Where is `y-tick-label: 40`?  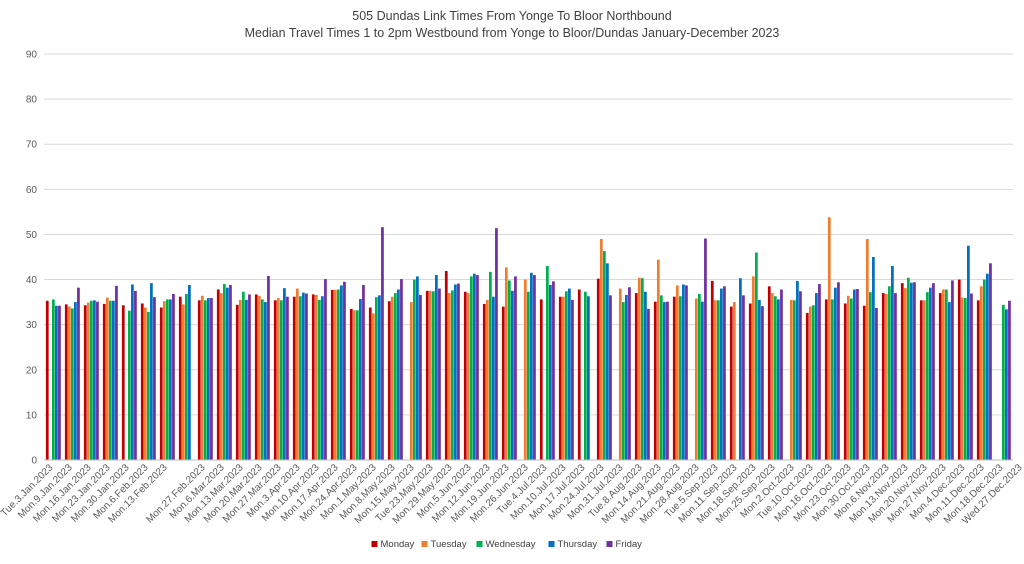 y-tick-label: 40 is located at coordinates (32, 280).